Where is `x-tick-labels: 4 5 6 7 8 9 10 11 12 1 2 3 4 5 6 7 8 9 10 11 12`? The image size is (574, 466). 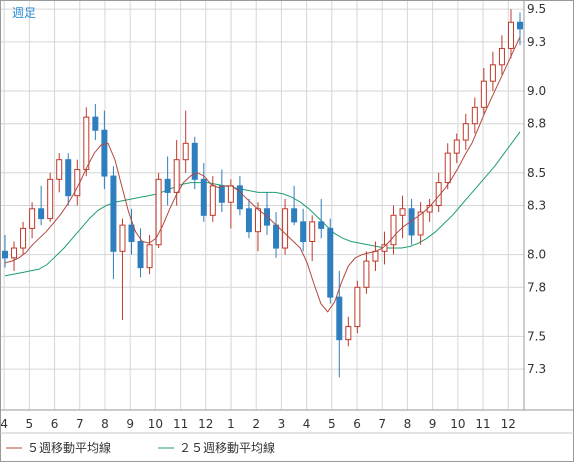 x-tick-labels: 4 5 6 7 8 9 10 11 12 1 2 3 4 5 6 7 8 9 10 11 12 is located at coordinates (258, 424).